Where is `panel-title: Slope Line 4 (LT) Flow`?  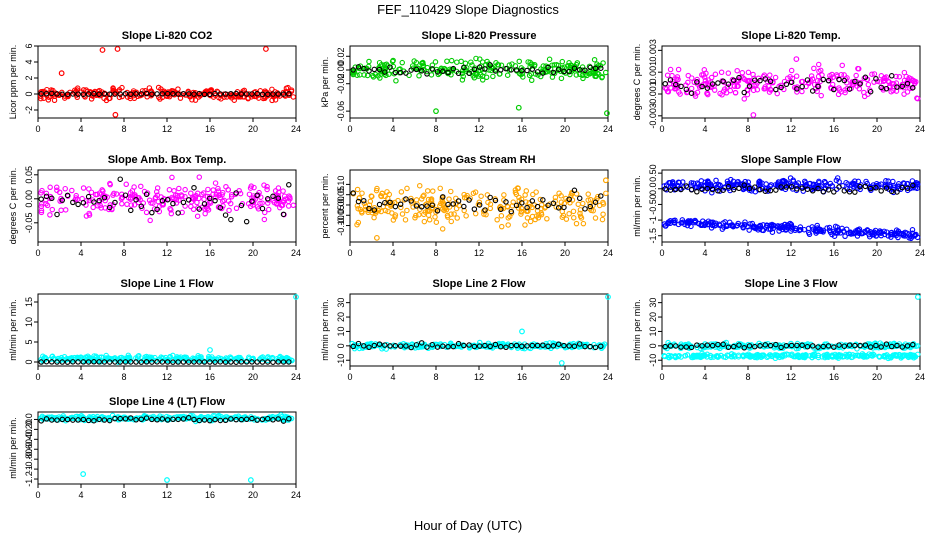
panel-title: Slope Line 4 (LT) Flow is located at coordinates (167, 402).